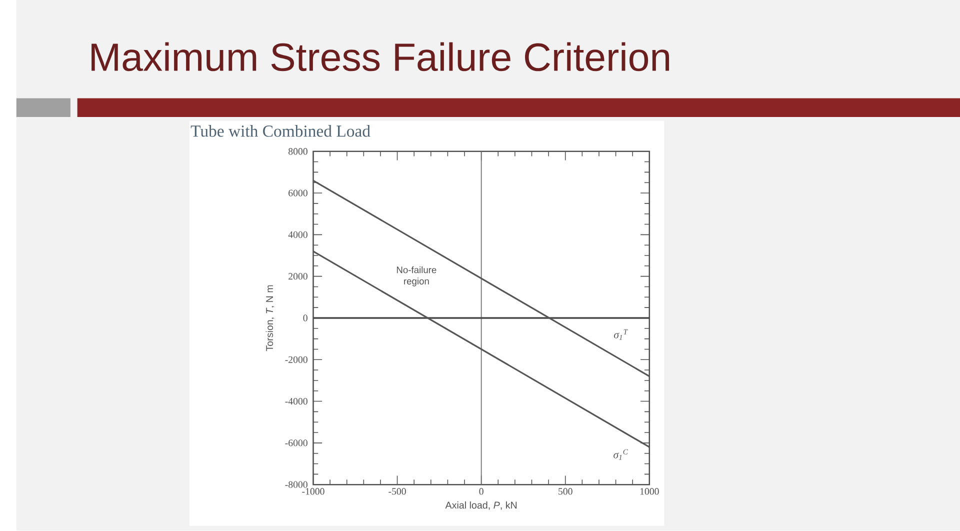 This screenshot has height=531, width=960. I want to click on y-axis-title: Torsion, T, N m, so click(270, 318).